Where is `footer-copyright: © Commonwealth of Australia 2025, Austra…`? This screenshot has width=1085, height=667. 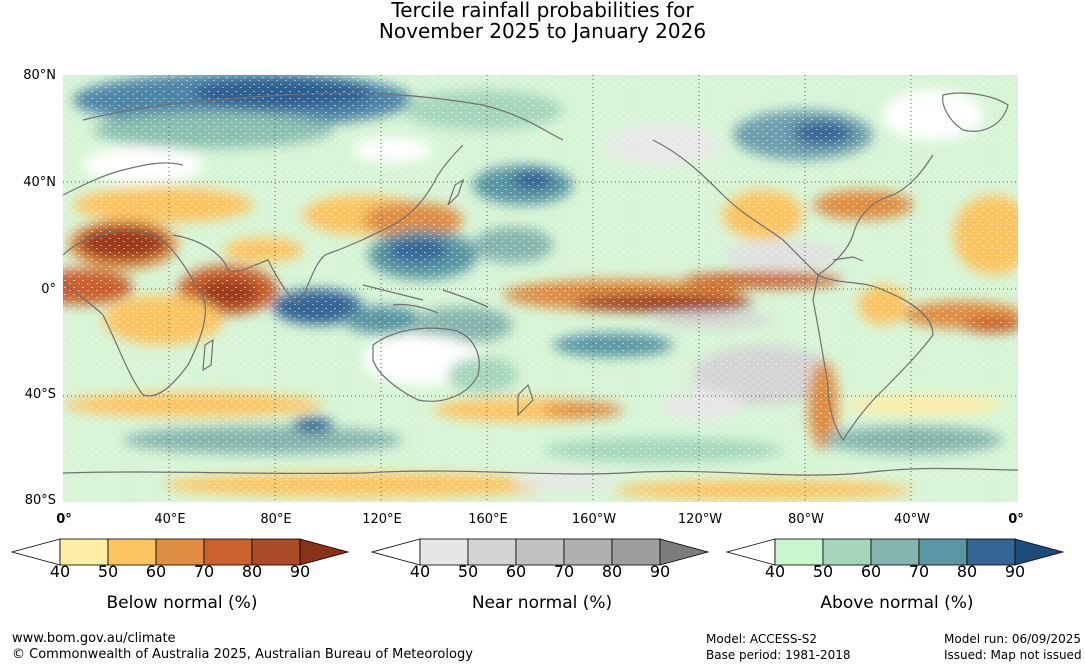
footer-copyright: © Commonwealth of Australia 2025, Austra… is located at coordinates (242, 654).